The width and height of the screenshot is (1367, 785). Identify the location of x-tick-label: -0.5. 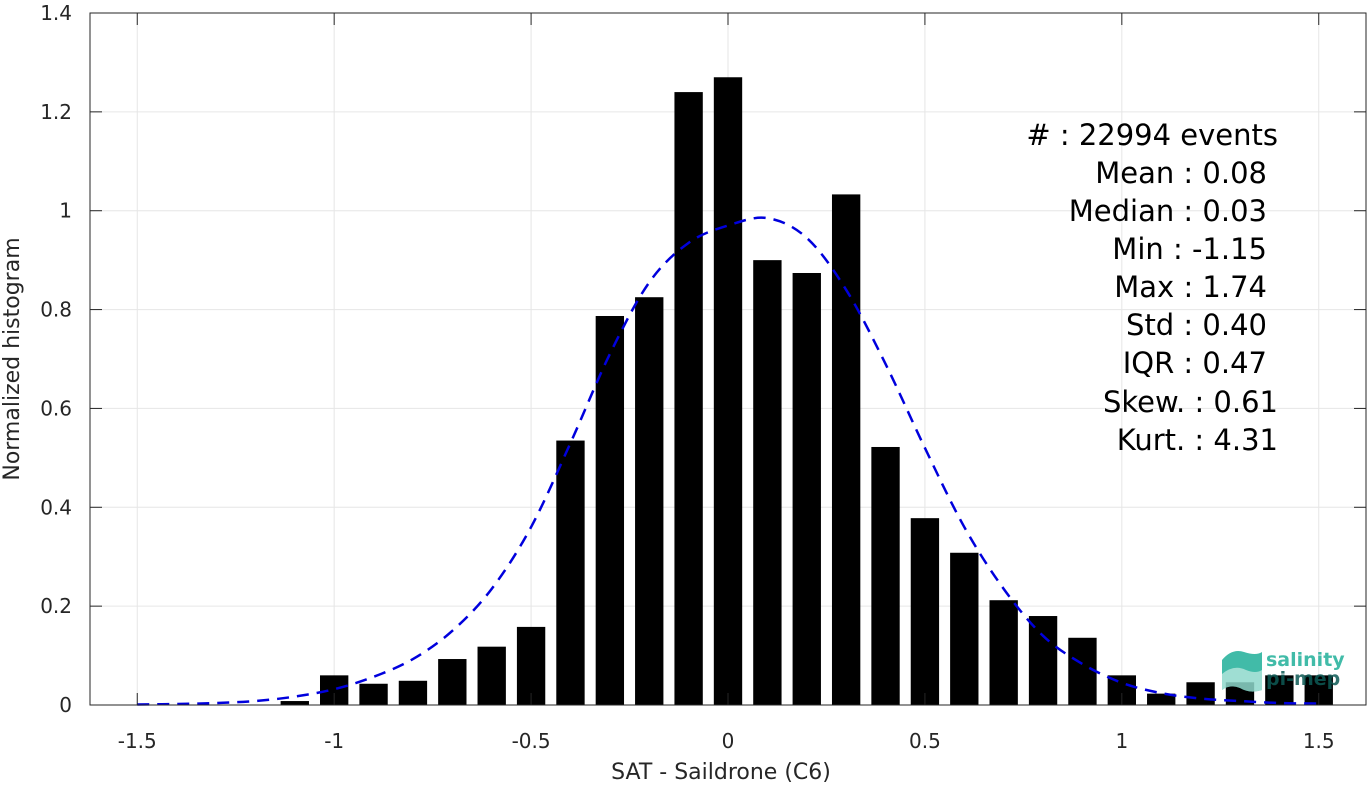
(531, 741).